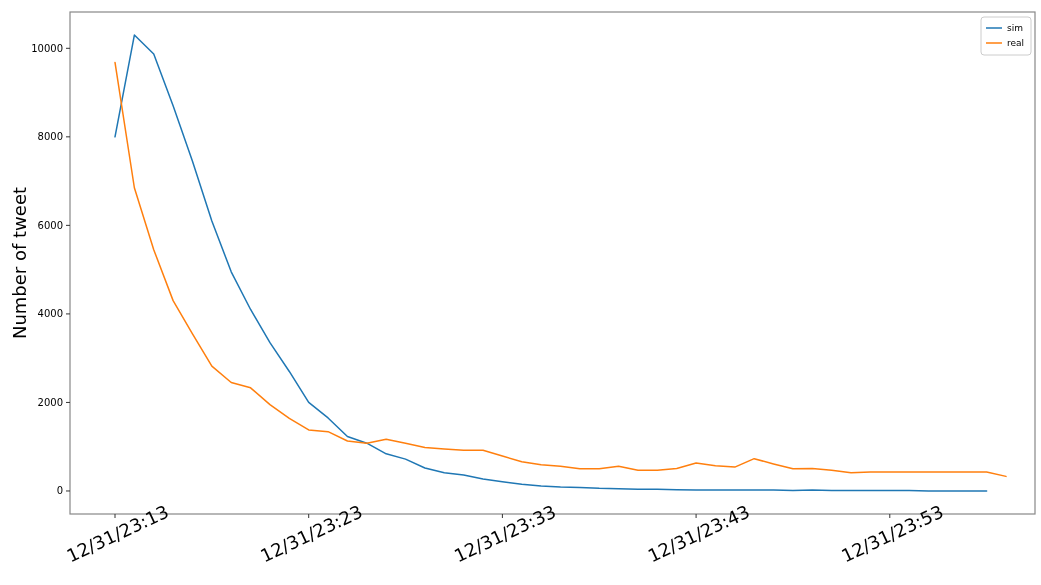  What do you see at coordinates (1016, 43) in the screenshot?
I see `legend-label: real` at bounding box center [1016, 43].